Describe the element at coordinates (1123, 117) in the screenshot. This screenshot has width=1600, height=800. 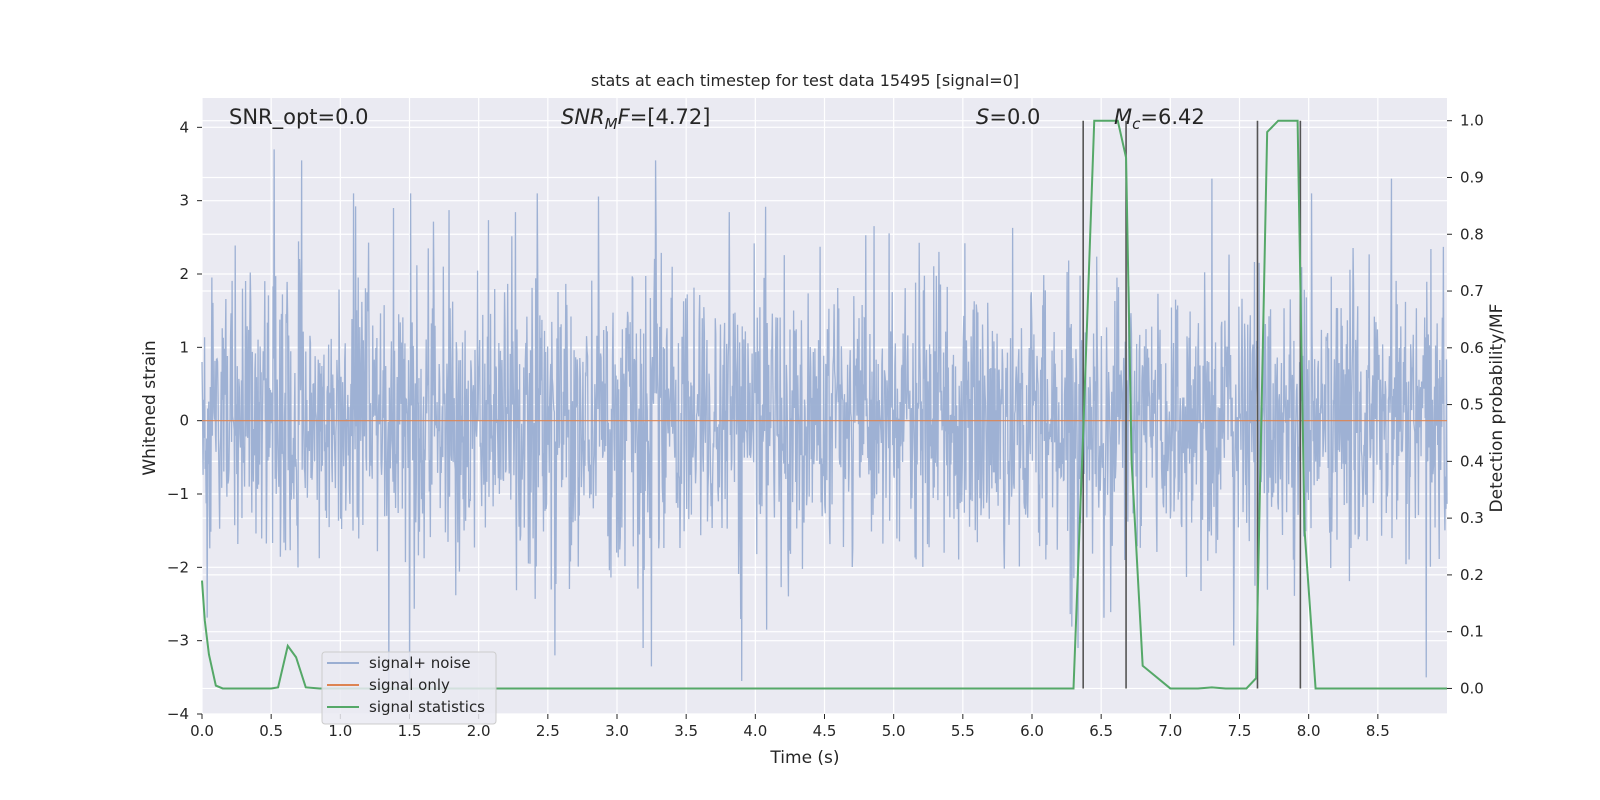
I see `annotation-mc-symbol: M` at that location.